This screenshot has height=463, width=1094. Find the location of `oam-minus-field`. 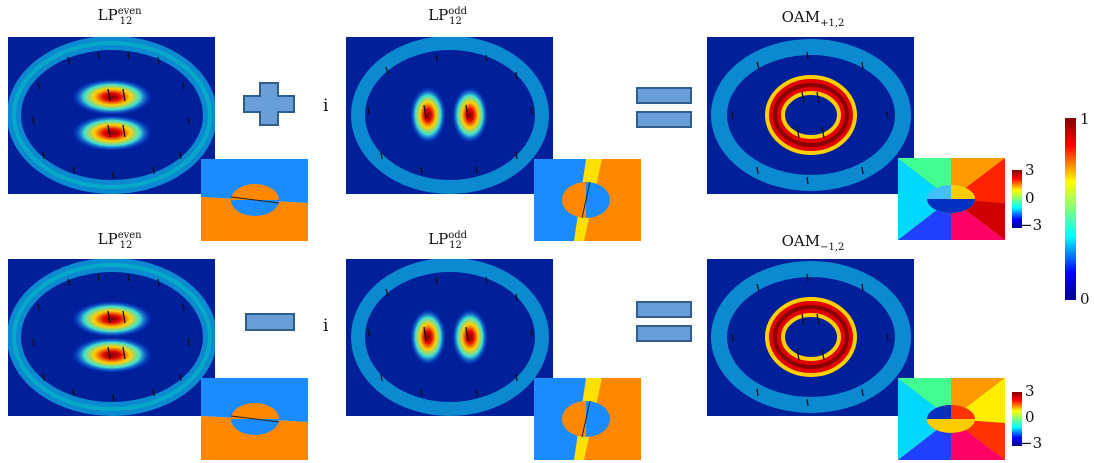

oam-minus-field is located at coordinates (810, 337).